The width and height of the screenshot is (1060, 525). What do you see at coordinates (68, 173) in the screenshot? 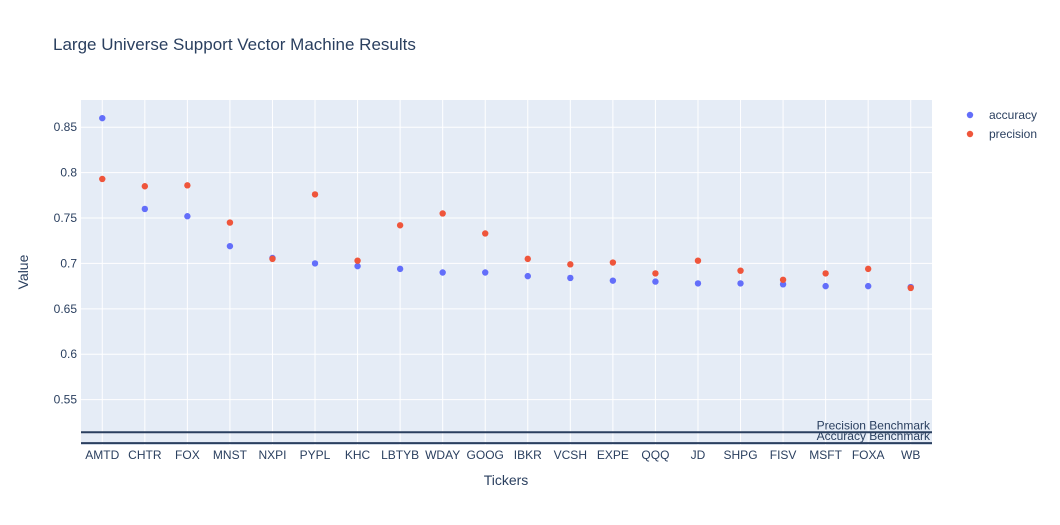
I see `y-tick-label: 0.8` at bounding box center [68, 173].